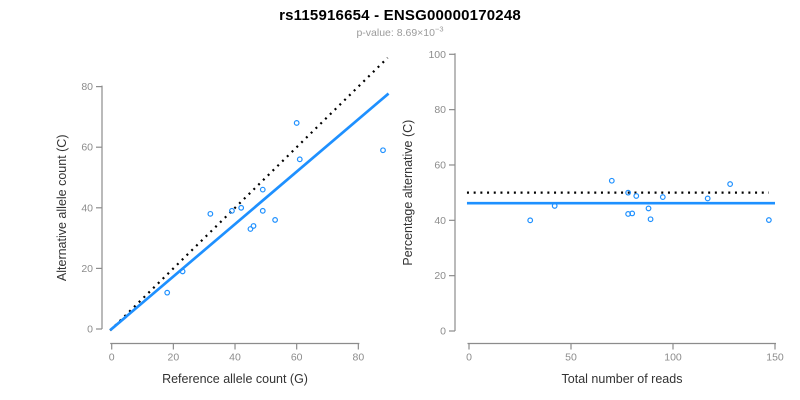 The width and height of the screenshot is (800, 400). I want to click on x-tick-label: 40, so click(235, 358).